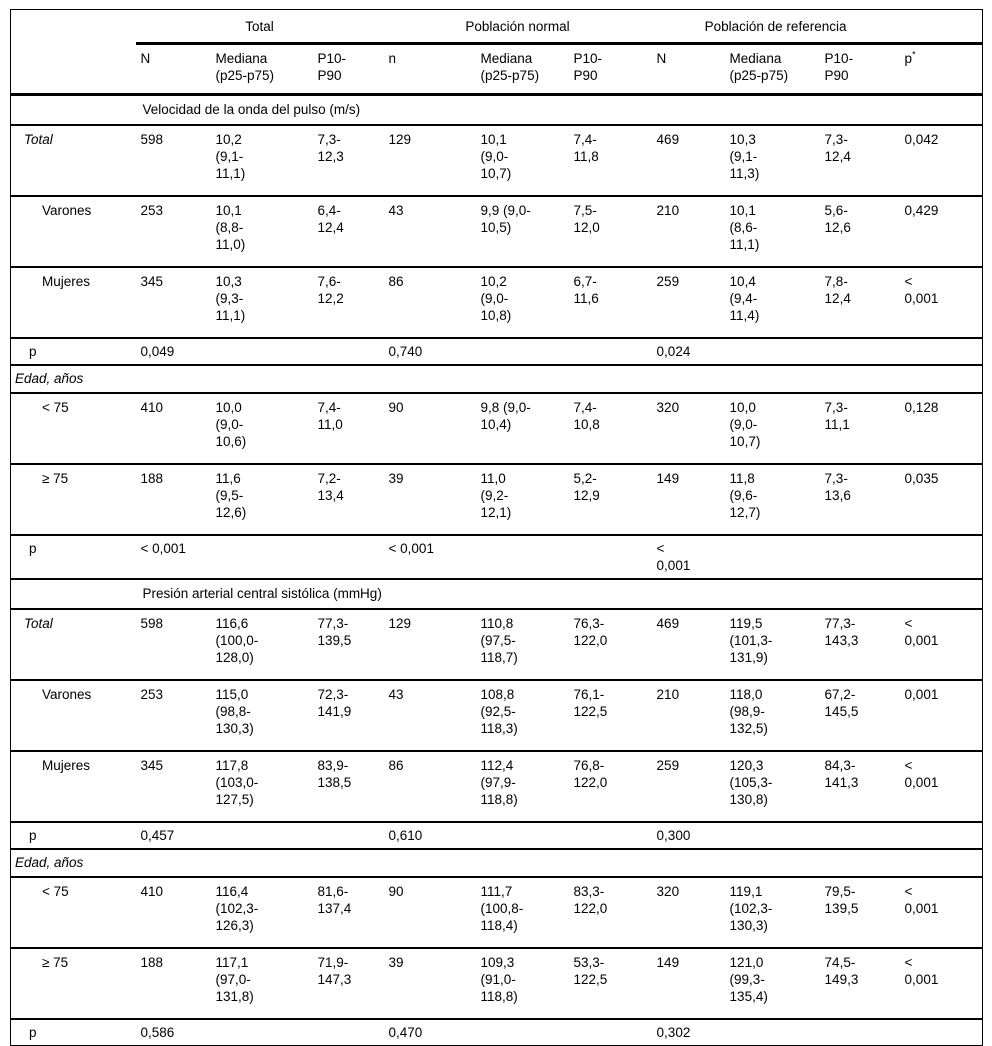 Image resolution: width=992 pixels, height=1046 pixels. I want to click on row-label: < 75, so click(55, 407).